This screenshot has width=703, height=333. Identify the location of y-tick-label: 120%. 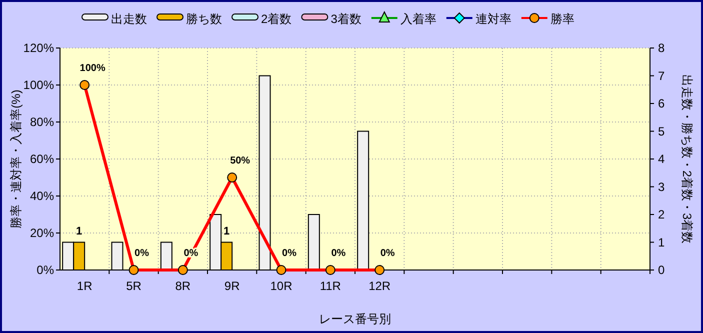
(38, 48).